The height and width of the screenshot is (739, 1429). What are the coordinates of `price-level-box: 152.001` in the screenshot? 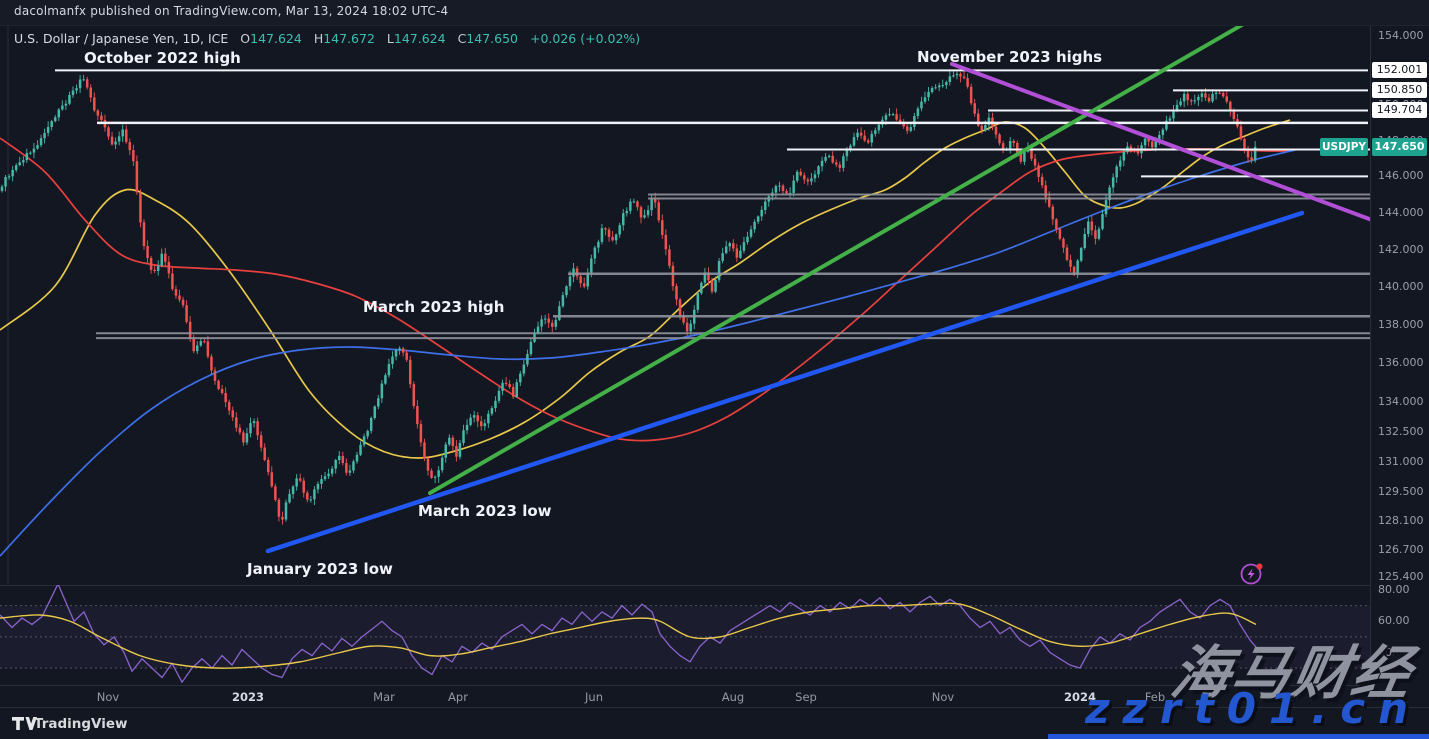 It's located at (1399, 70).